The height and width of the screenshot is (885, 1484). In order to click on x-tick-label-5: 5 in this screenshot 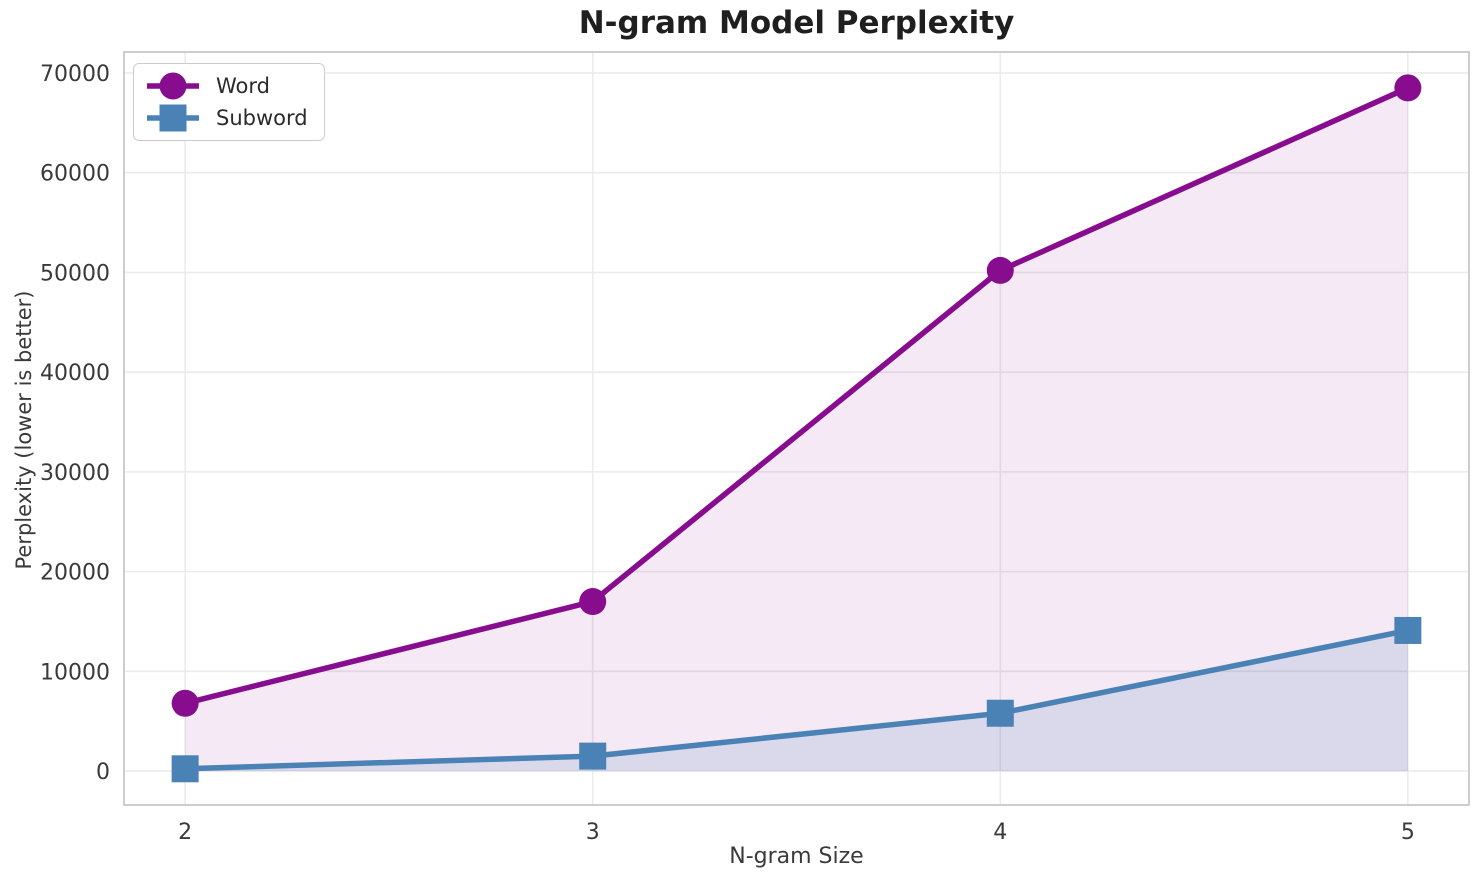, I will do `click(1408, 832)`.